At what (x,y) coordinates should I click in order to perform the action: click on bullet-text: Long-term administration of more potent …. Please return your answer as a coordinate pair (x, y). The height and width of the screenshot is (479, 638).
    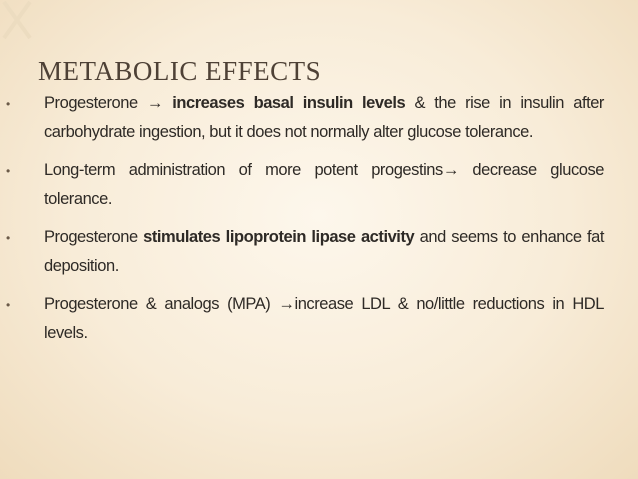
    Looking at the image, I should click on (324, 185).